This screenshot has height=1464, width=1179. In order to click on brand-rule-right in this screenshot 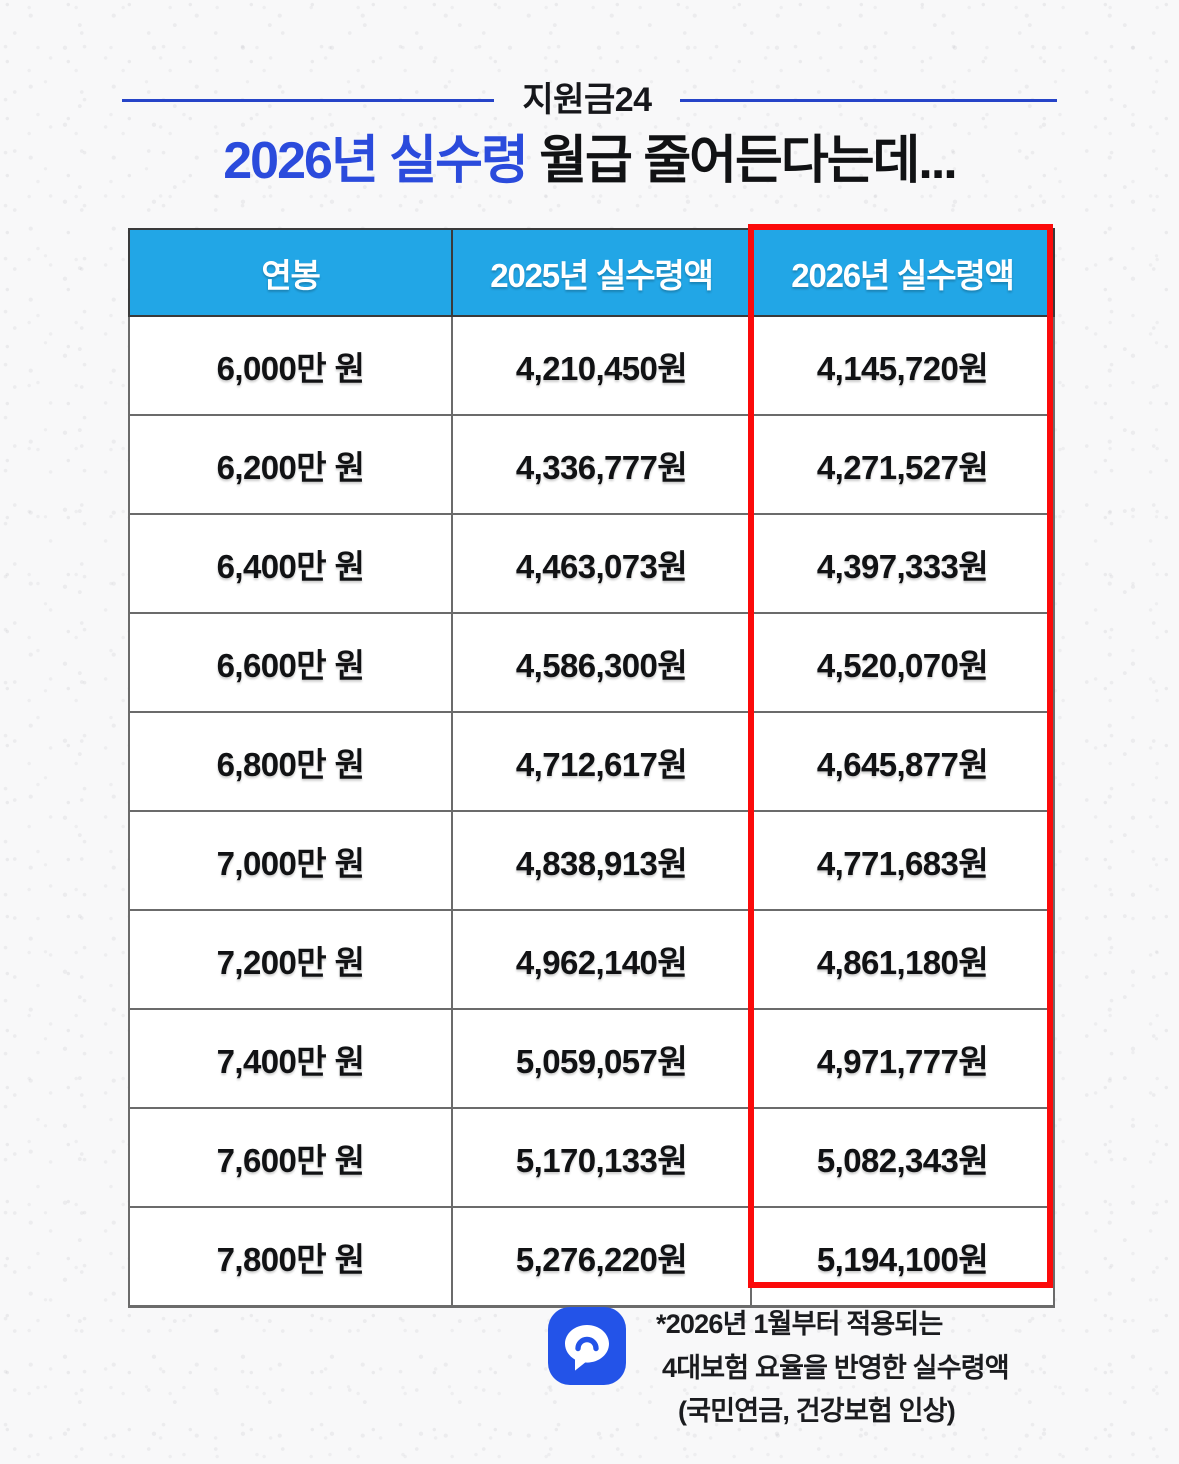, I will do `click(868, 100)`.